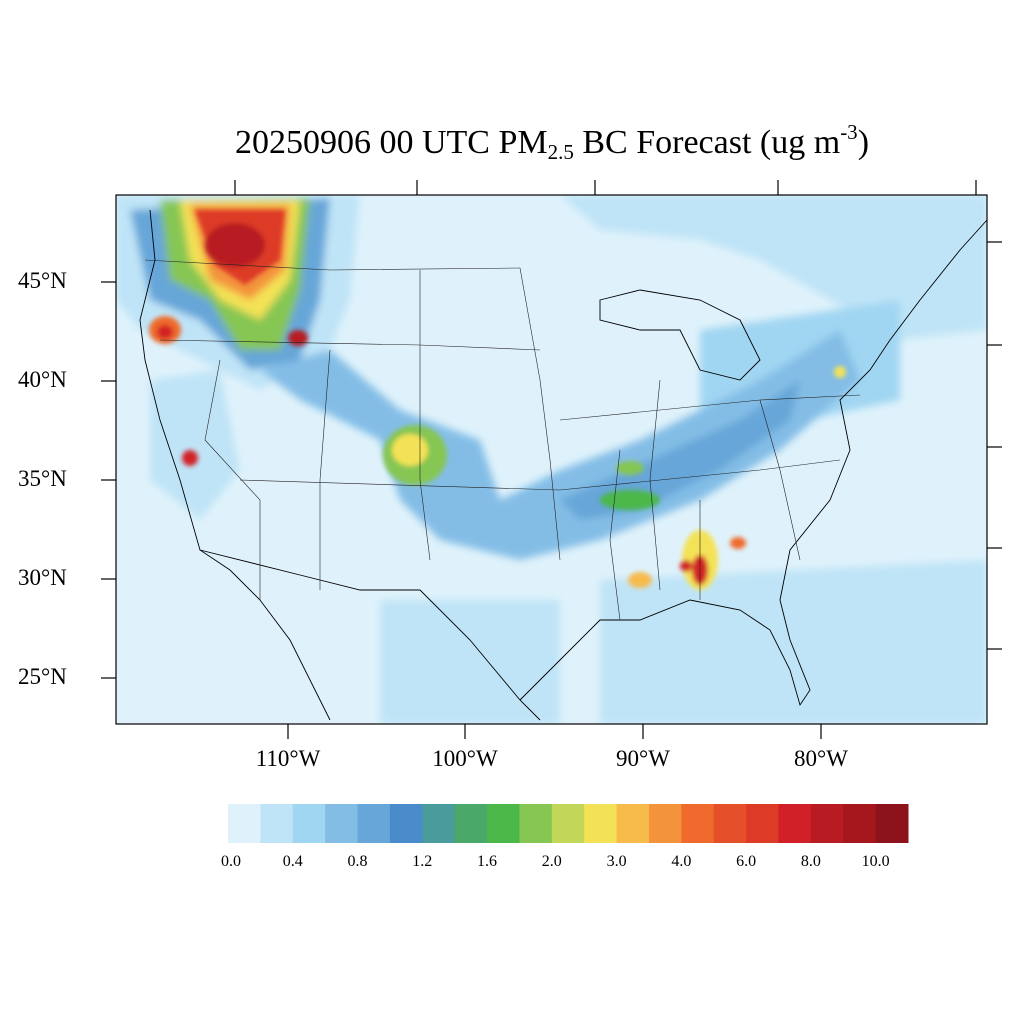 This screenshot has height=1024, width=1024. What do you see at coordinates (643, 758) in the screenshot?
I see `lon-label-90: 90°W` at bounding box center [643, 758].